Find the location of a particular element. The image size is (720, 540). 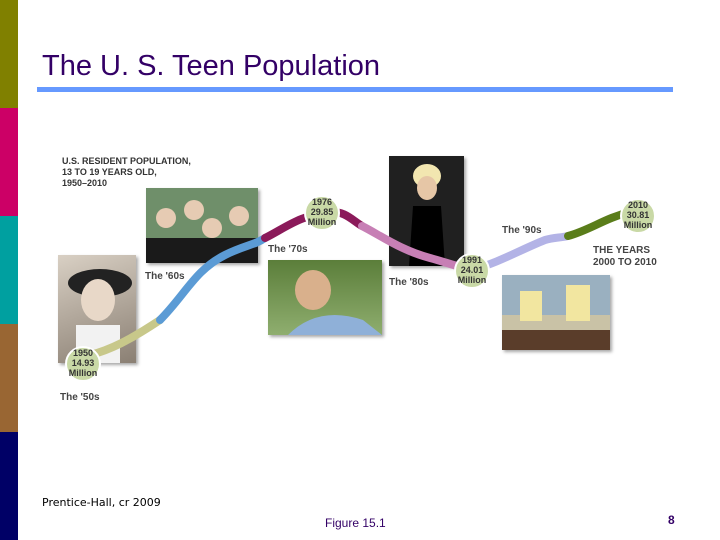

era-label-50s: The '50s is located at coordinates (80, 397).